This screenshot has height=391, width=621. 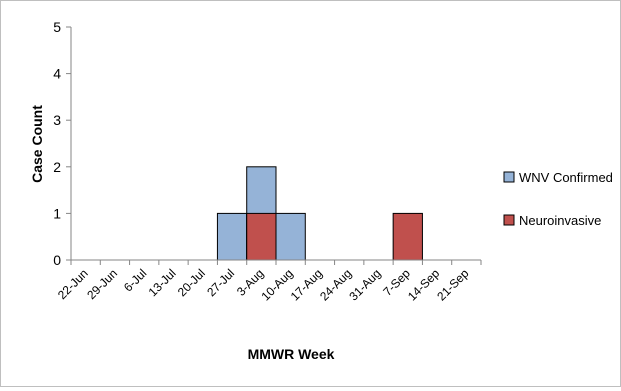 What do you see at coordinates (276, 284) in the screenshot?
I see `x-tick-label: 10-Aug` at bounding box center [276, 284].